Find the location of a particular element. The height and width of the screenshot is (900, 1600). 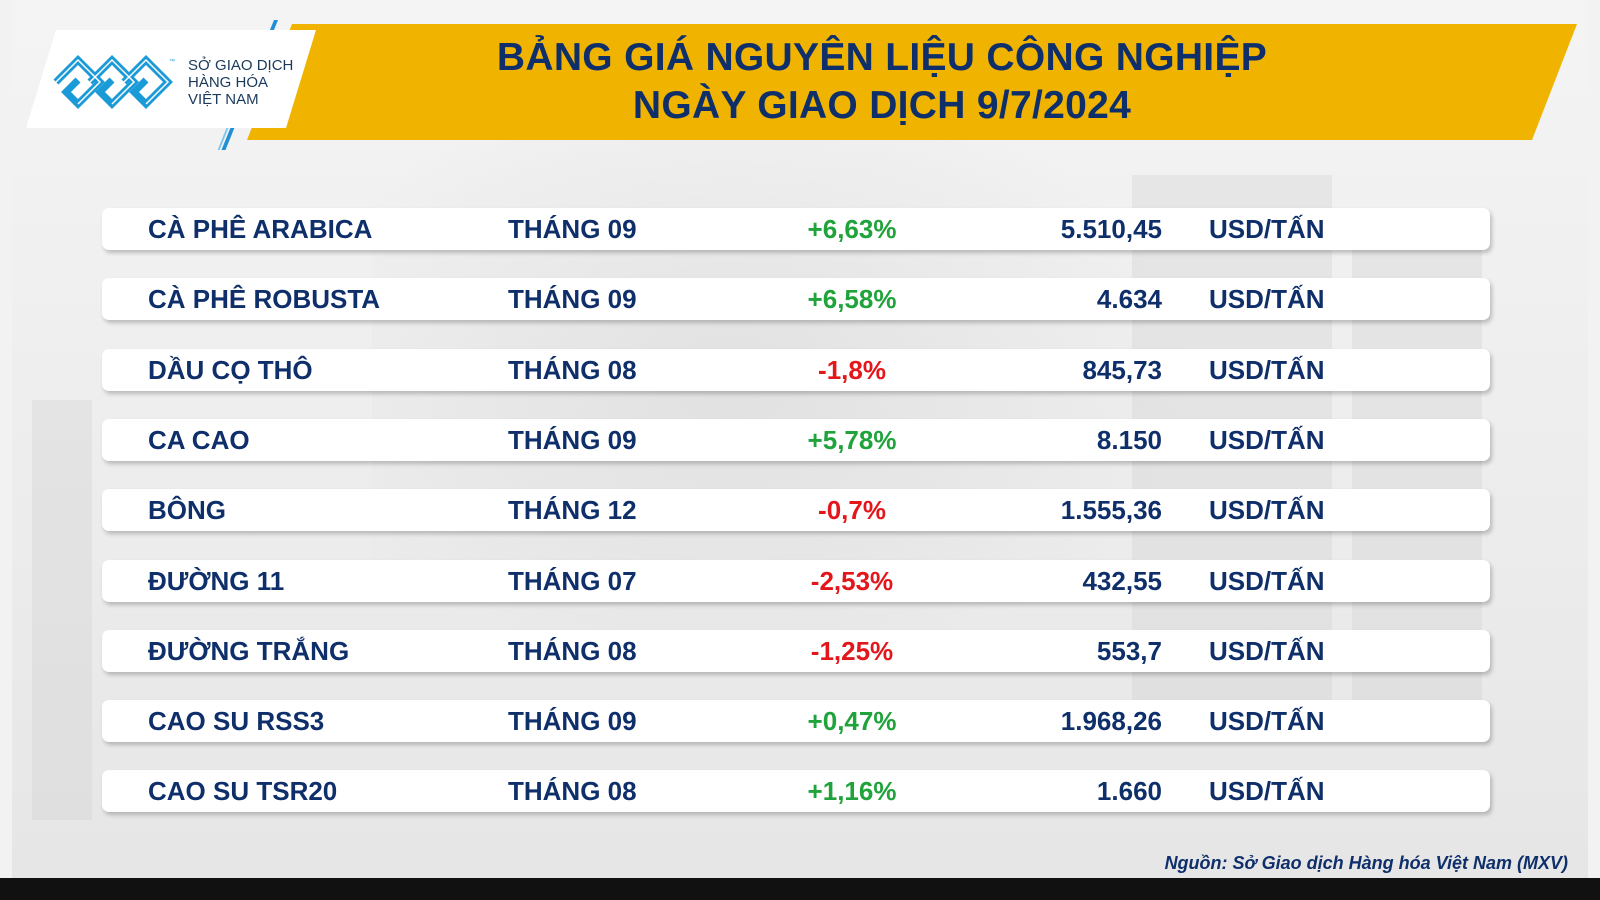

table-row: CA CAO THÁNG 09 +5,78% 8.150 USD/TẤN is located at coordinates (796, 440).